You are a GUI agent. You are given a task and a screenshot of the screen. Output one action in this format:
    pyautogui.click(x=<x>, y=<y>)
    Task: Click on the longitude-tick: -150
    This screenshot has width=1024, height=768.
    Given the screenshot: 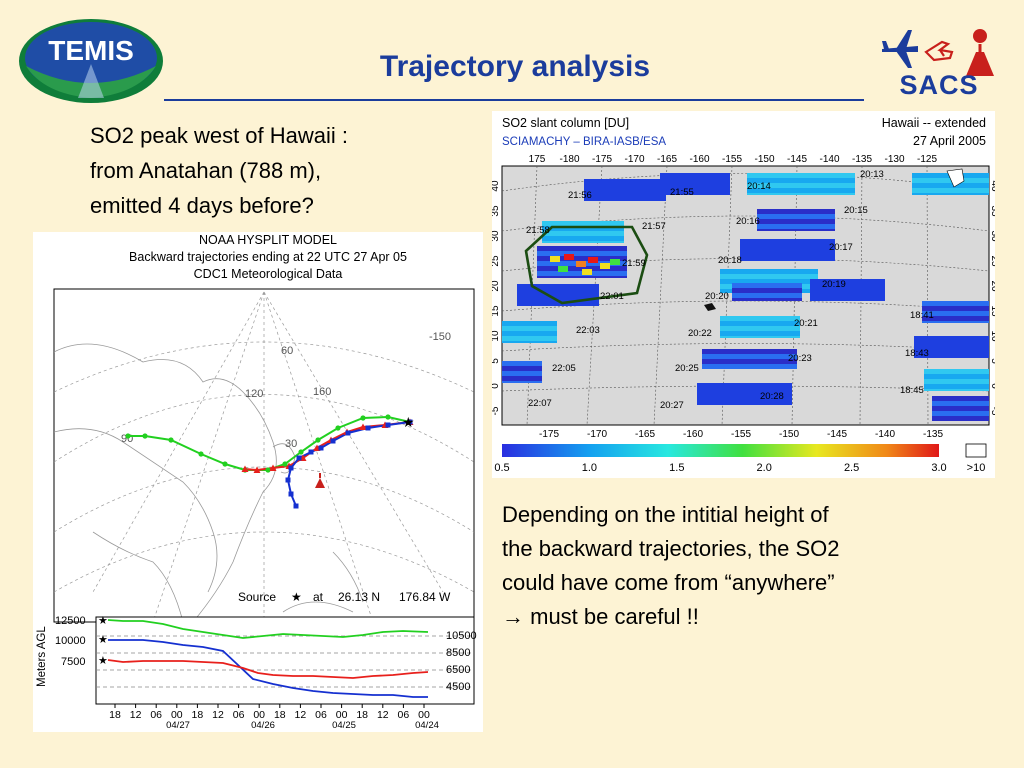 What is the action you would take?
    pyautogui.click(x=764, y=159)
    